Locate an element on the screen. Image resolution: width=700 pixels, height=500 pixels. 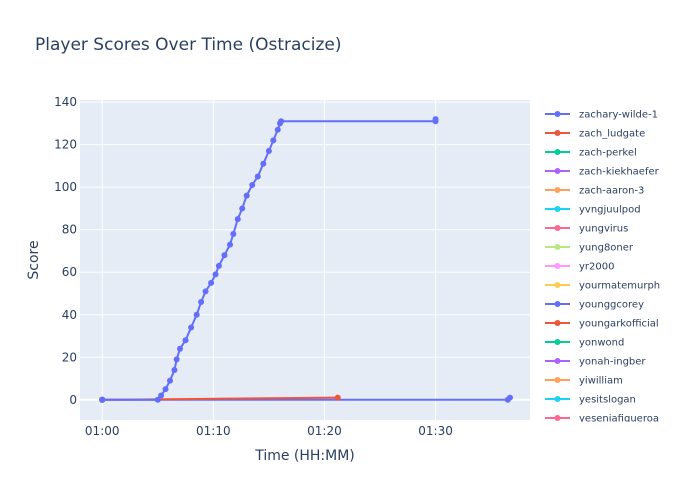
y-tick-label: 60 is located at coordinates (69, 272).